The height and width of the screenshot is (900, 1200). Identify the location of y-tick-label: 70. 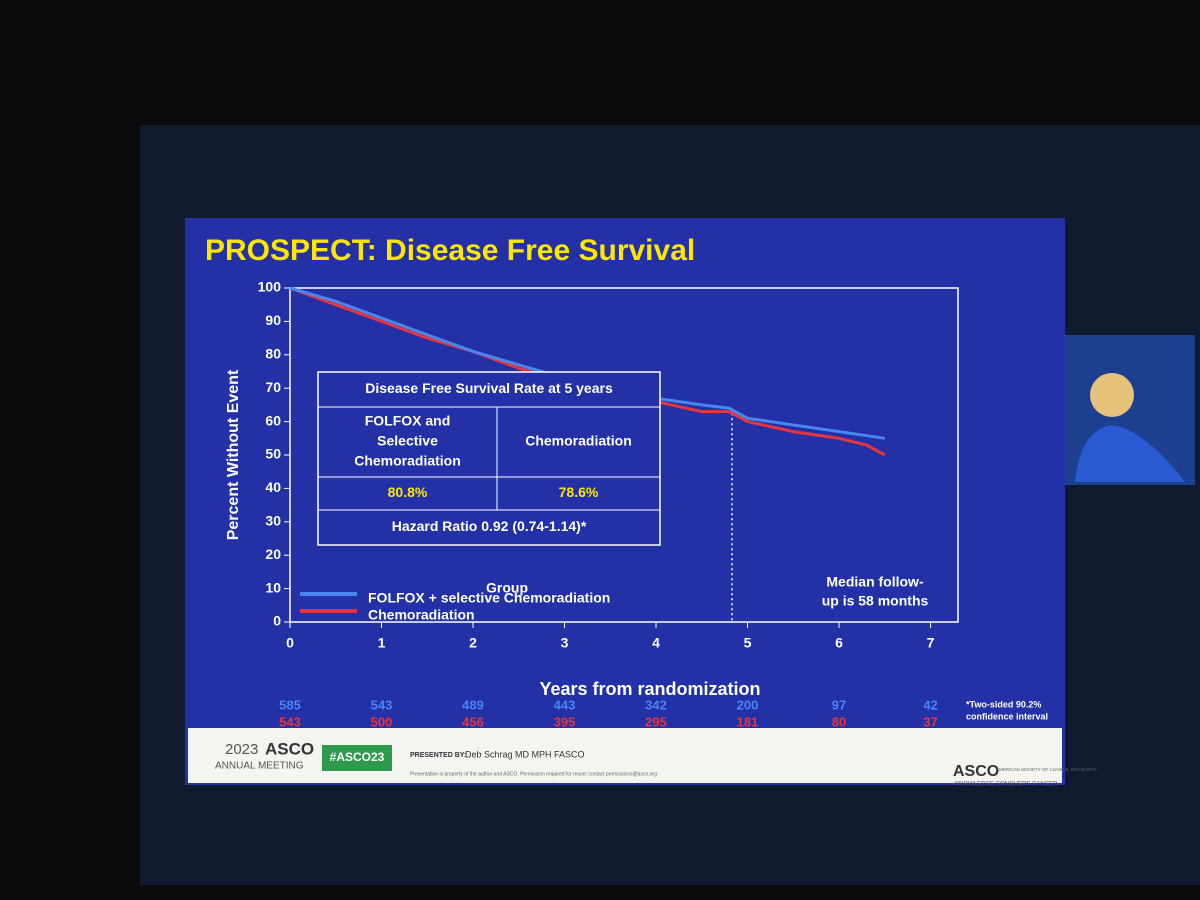
(273, 387).